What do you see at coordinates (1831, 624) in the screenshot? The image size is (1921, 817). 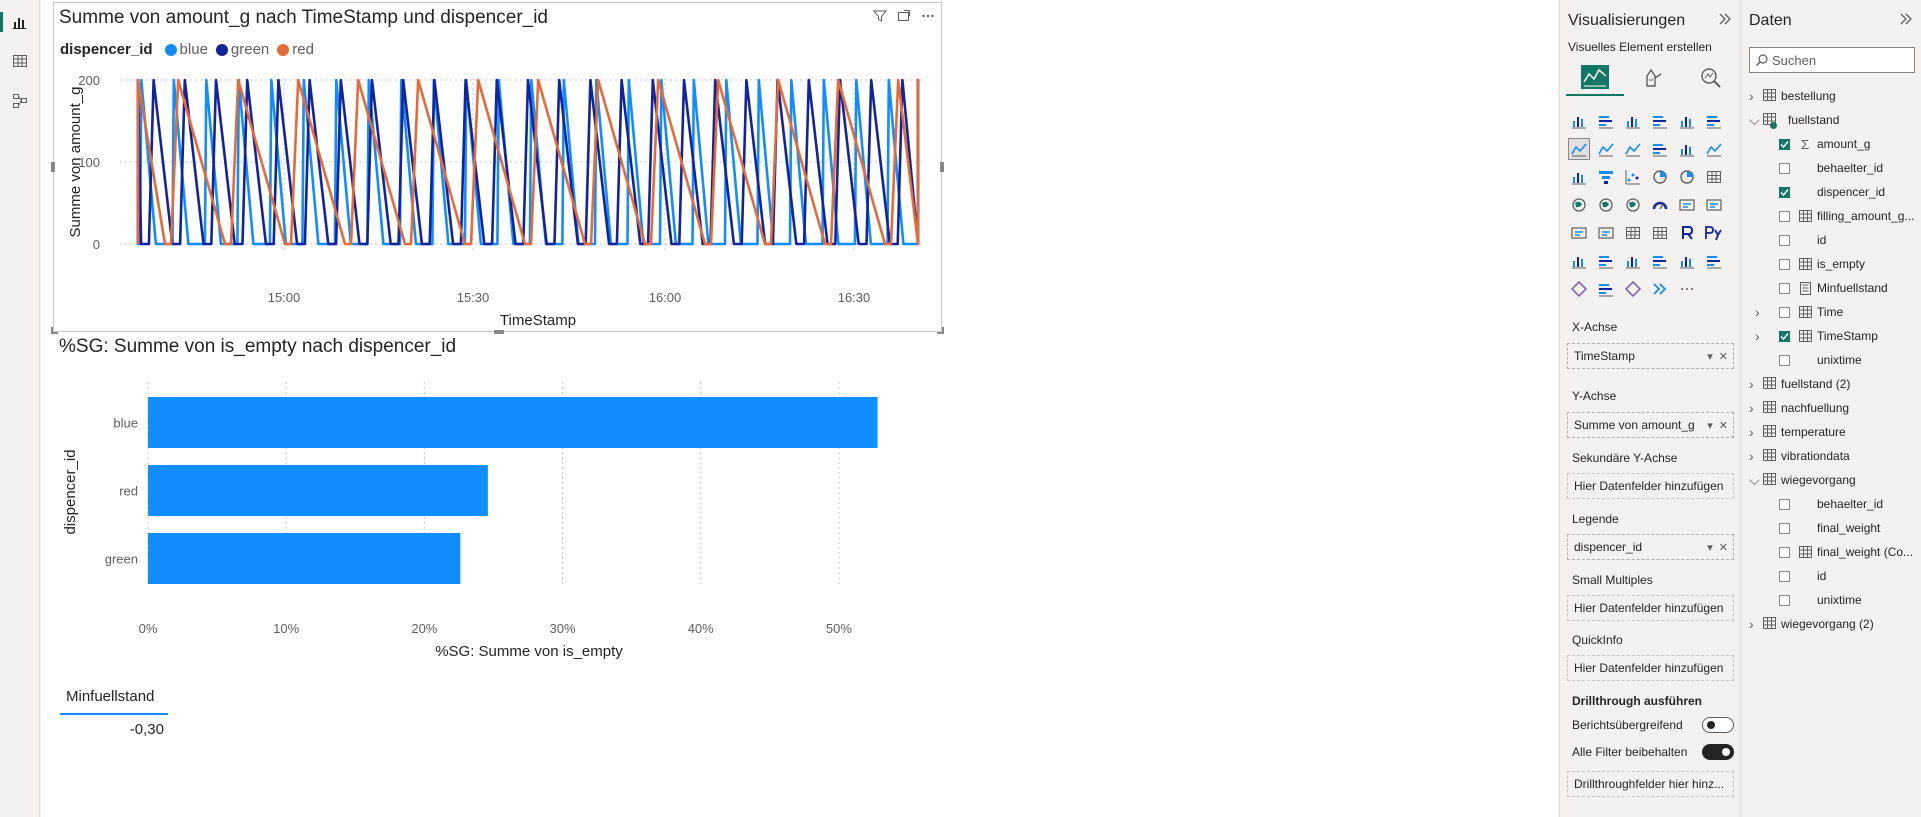 I see `tree-table-wiegevorgang-2-: › wiegevorgang (2)` at bounding box center [1831, 624].